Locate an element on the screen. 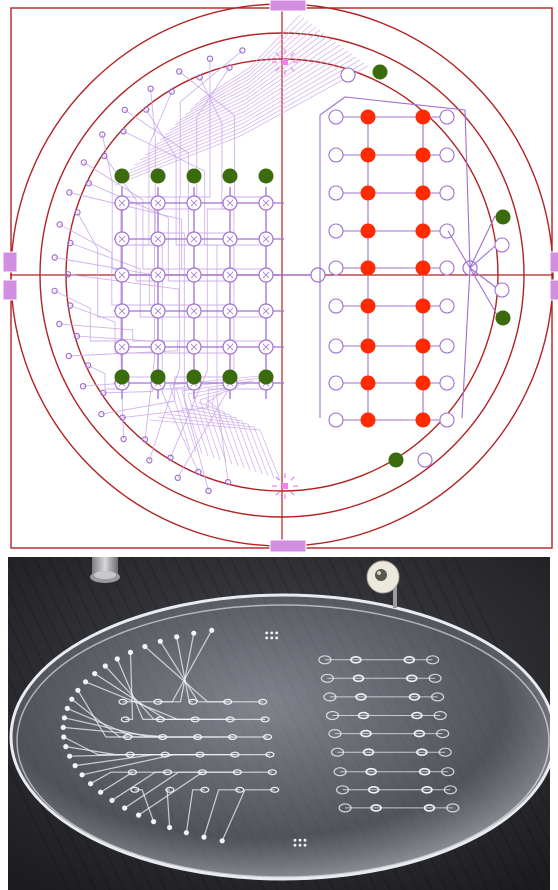 Image resolution: width=558 pixels, height=890 pixels. center-junction is located at coordinates (318, 275).